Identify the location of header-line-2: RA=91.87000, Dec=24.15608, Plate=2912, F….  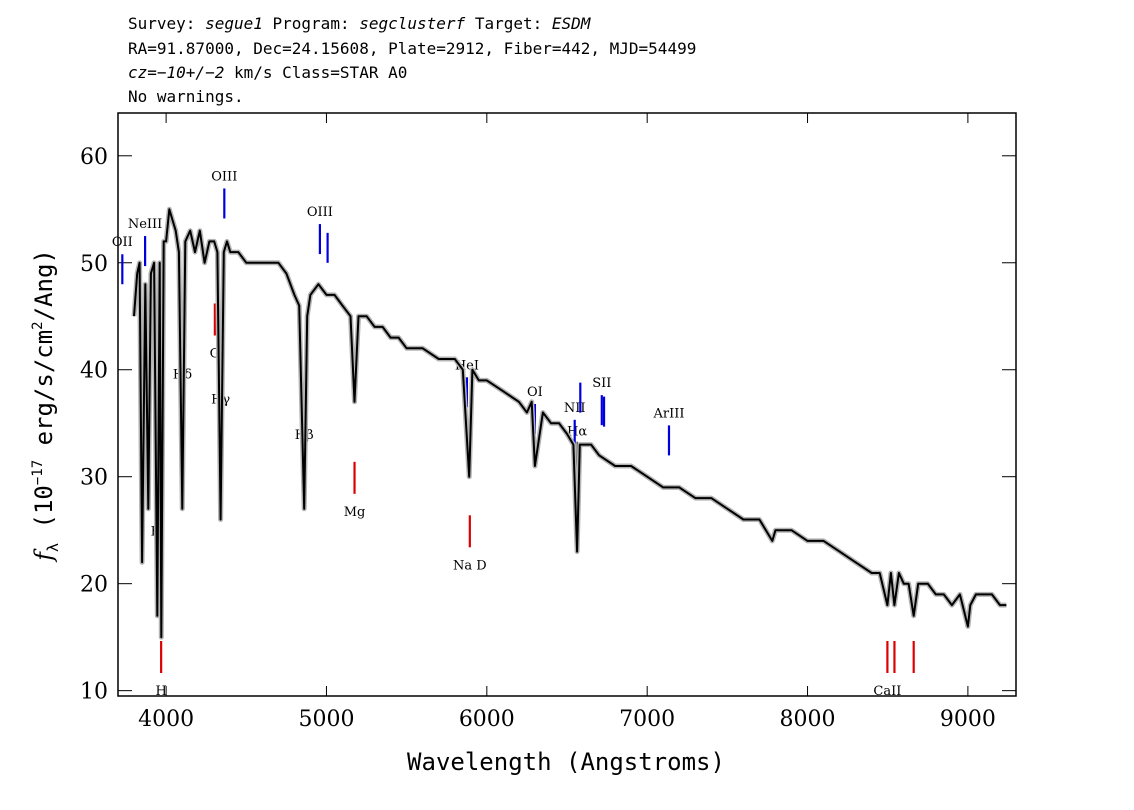
(412, 48).